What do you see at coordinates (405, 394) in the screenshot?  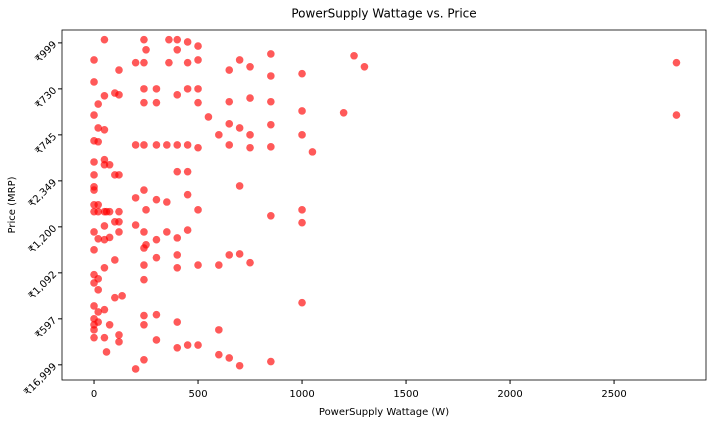 I see `x-tick-label: 1500` at bounding box center [405, 394].